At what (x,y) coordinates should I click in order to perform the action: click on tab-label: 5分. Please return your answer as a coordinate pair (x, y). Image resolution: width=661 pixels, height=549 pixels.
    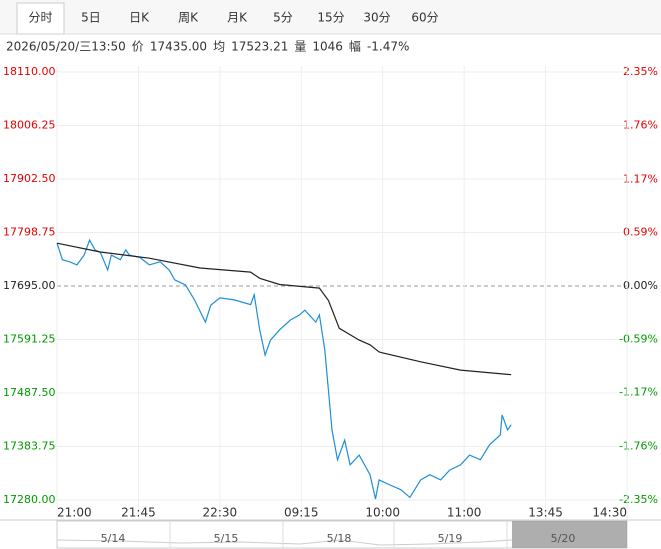
    Looking at the image, I should click on (283, 18).